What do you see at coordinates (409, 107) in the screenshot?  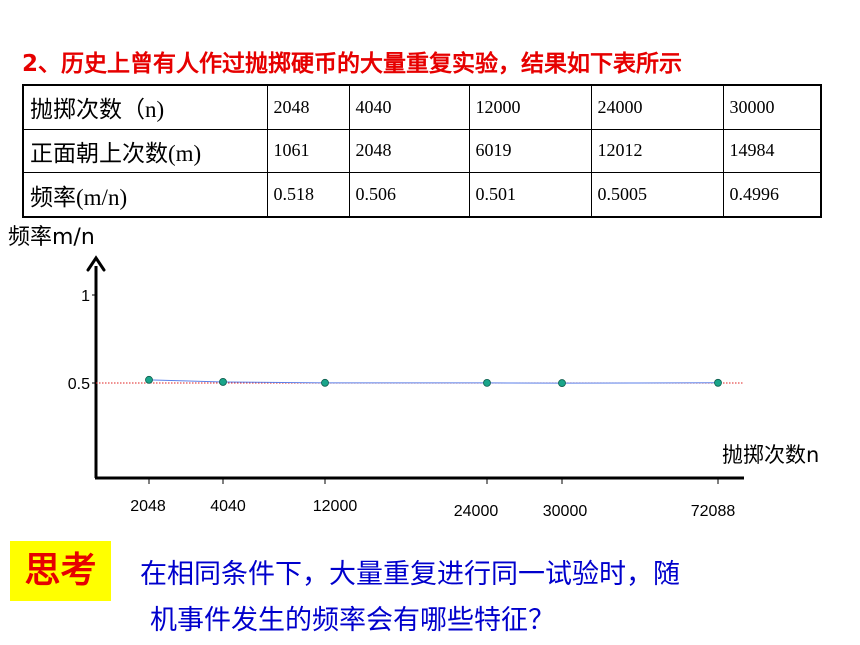 I see `table-cell: 4040` at bounding box center [409, 107].